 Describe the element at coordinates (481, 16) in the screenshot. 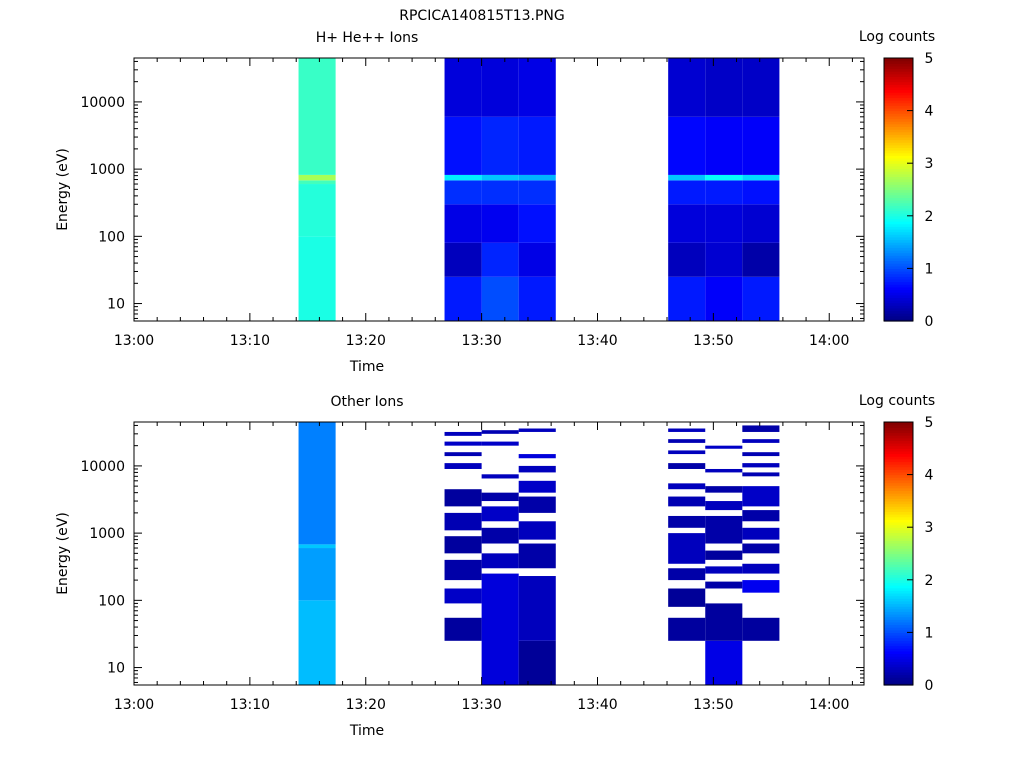

I see `figure-title: RPCICA140815T13.PNG` at that location.